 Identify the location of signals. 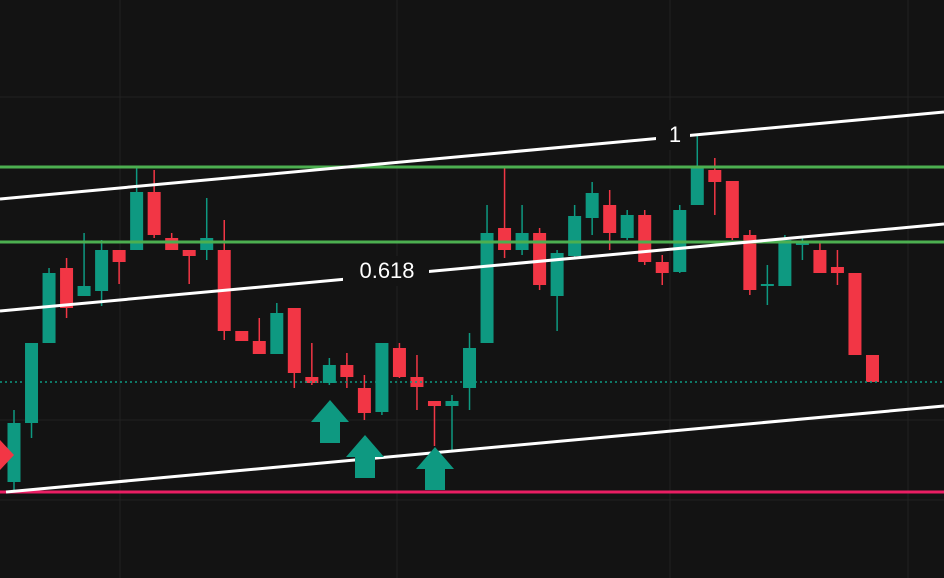
(382, 445).